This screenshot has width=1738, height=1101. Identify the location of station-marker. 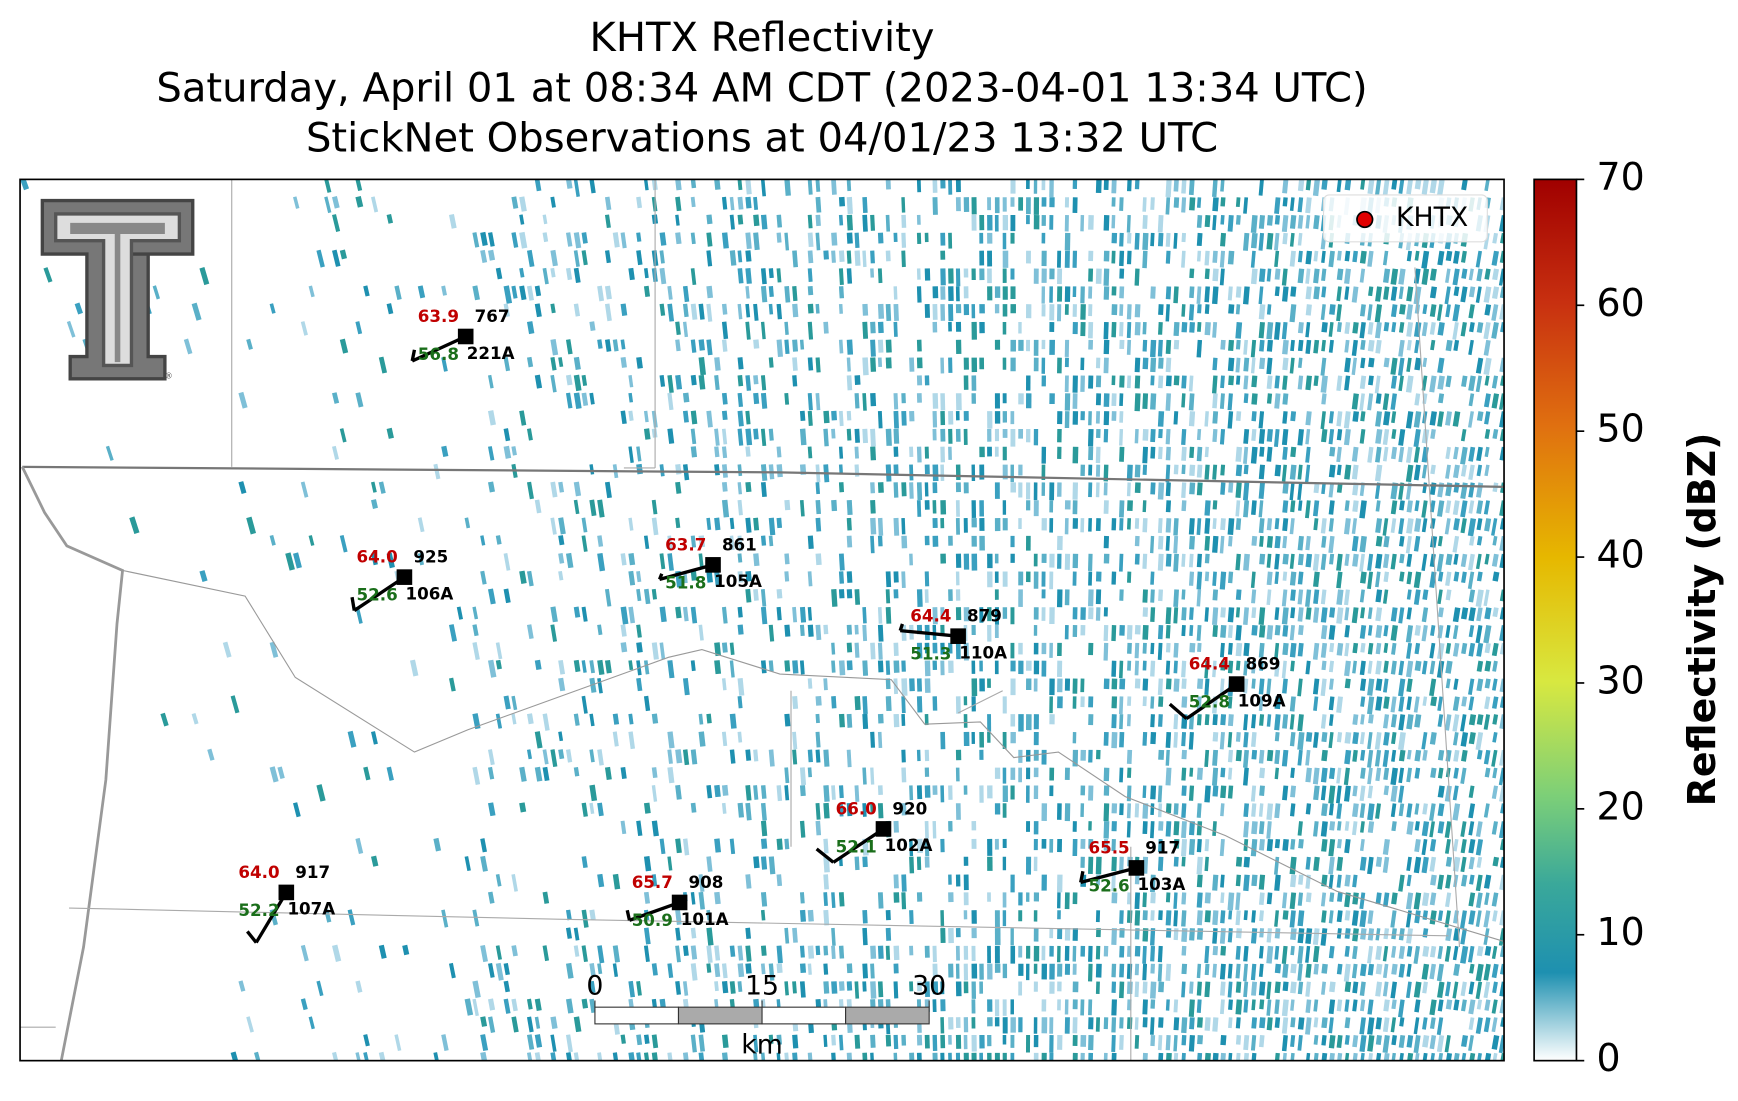
(679, 902).